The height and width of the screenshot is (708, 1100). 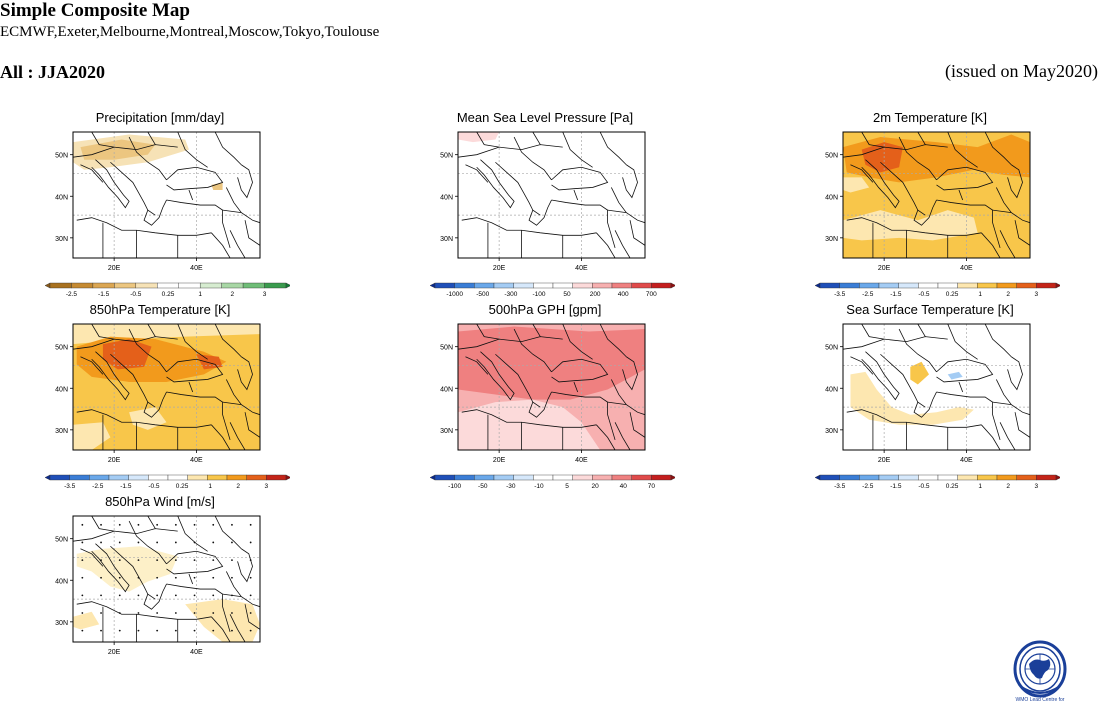 I want to click on wmo-logo: WMO Lead Centre for, so click(x=1040, y=674).